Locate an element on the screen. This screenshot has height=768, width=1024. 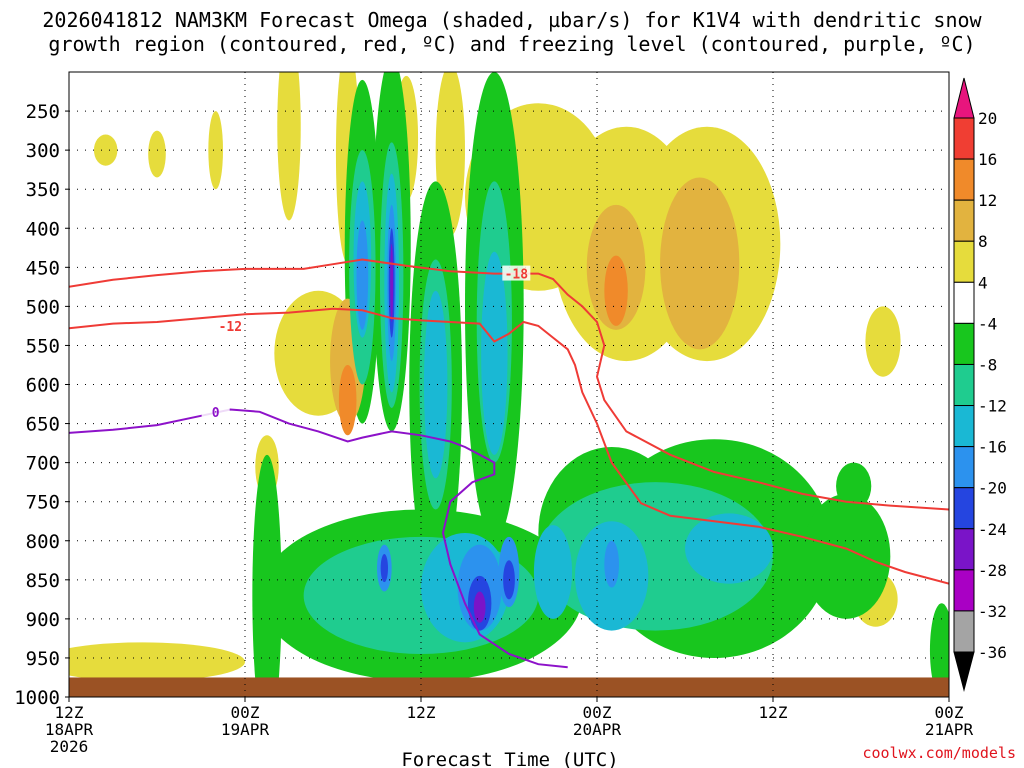
colorbar-bottom-arrow is located at coordinates (964, 671).